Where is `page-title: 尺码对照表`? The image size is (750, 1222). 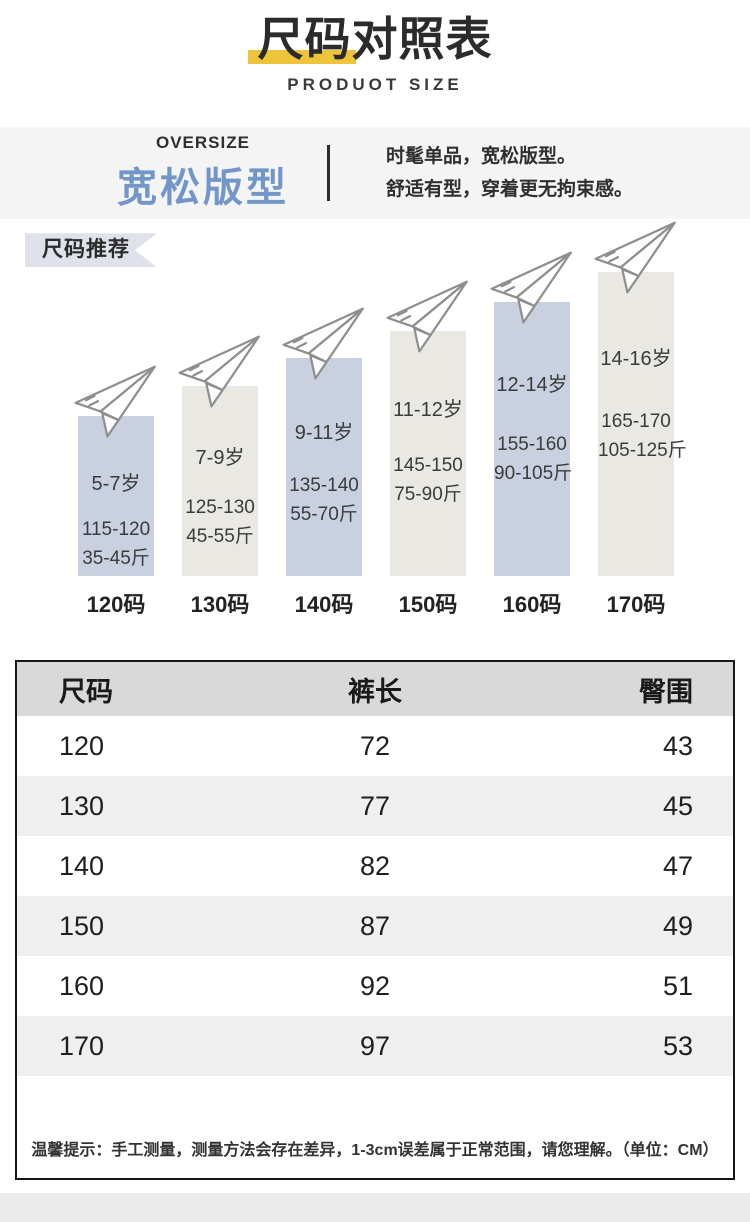 page-title: 尺码对照表 is located at coordinates (370, 39).